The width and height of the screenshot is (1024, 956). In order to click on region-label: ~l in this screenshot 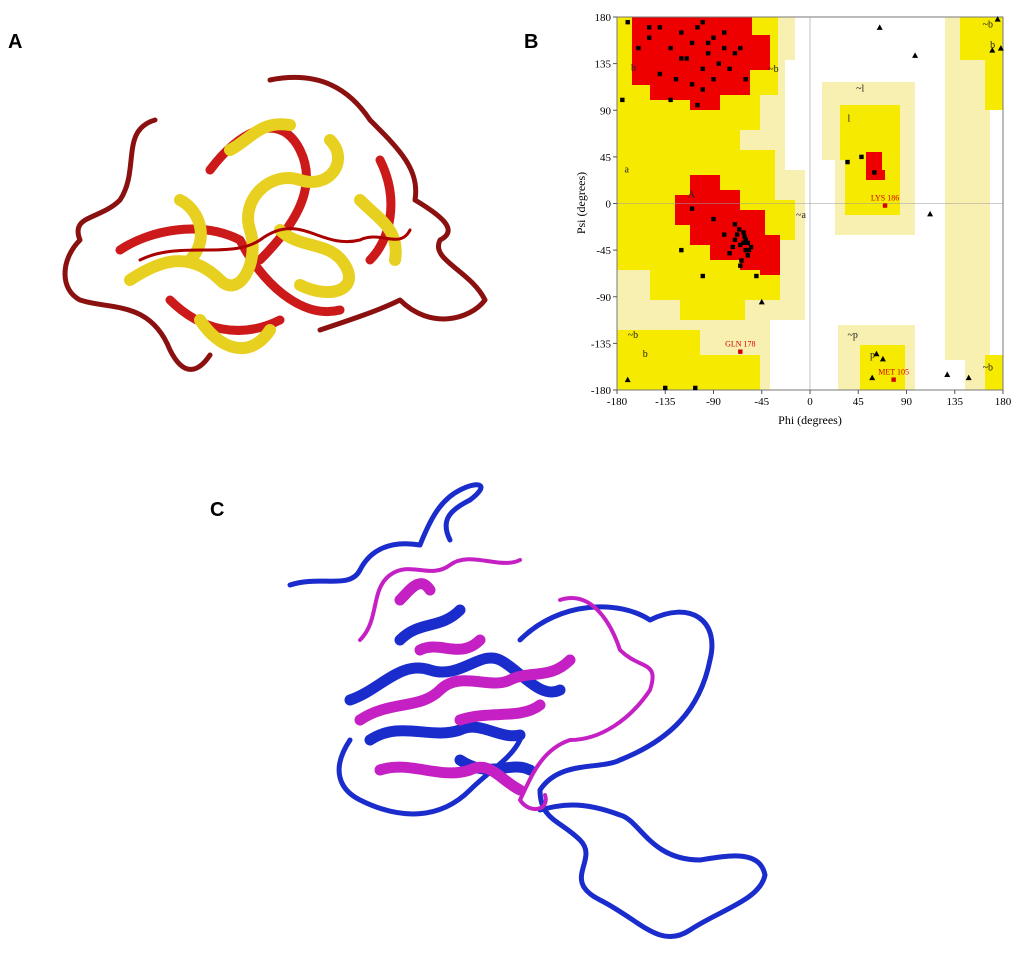, I will do `click(860, 89)`.